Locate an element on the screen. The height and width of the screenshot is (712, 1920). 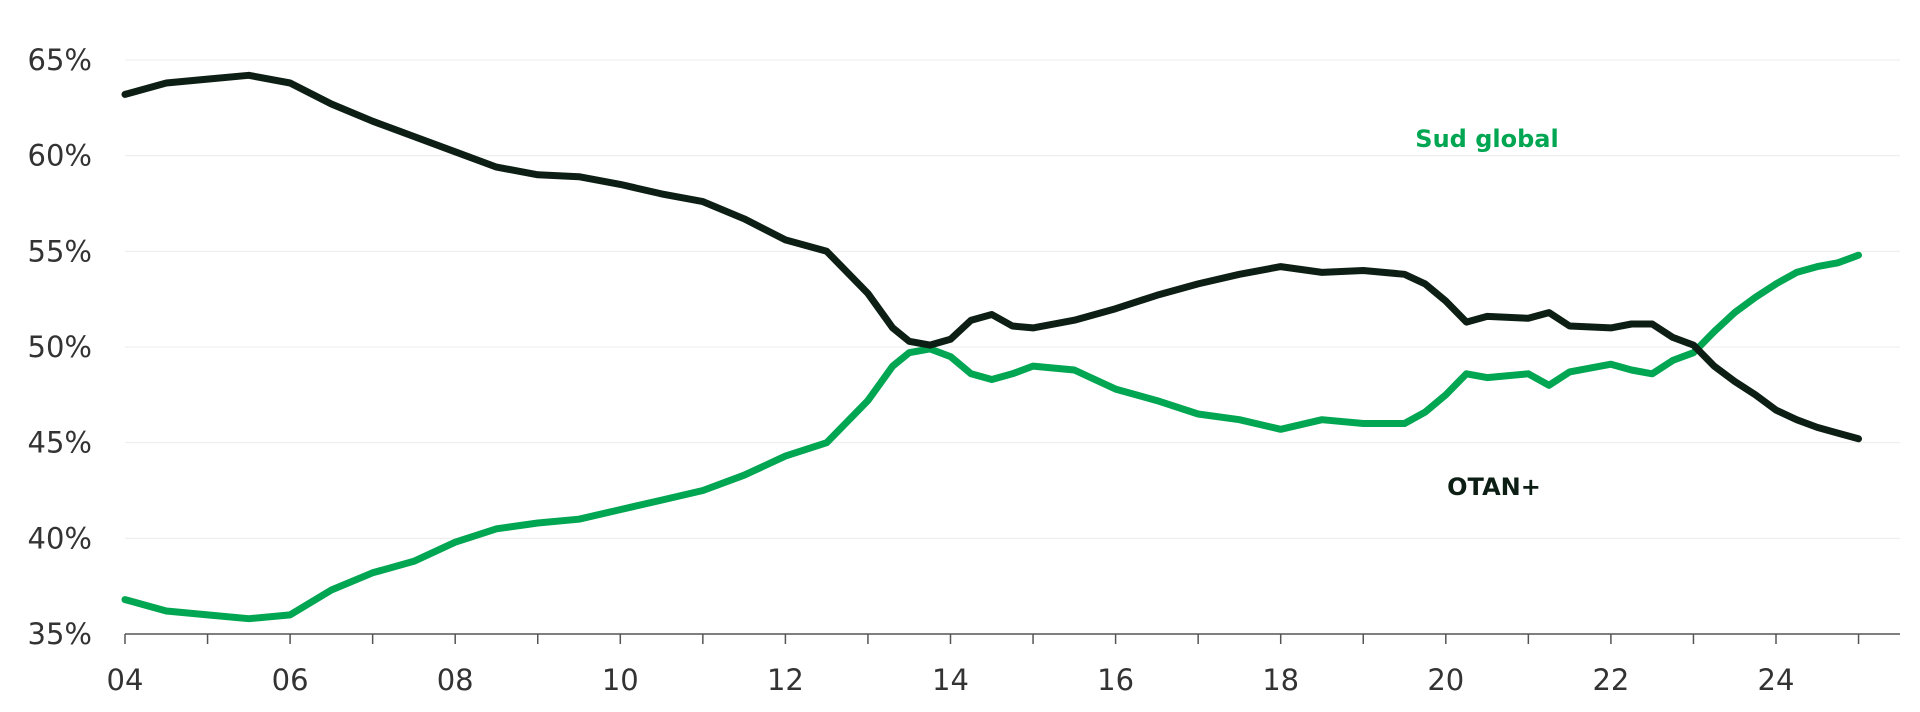
x-tick-label: 14 is located at coordinates (950, 680).